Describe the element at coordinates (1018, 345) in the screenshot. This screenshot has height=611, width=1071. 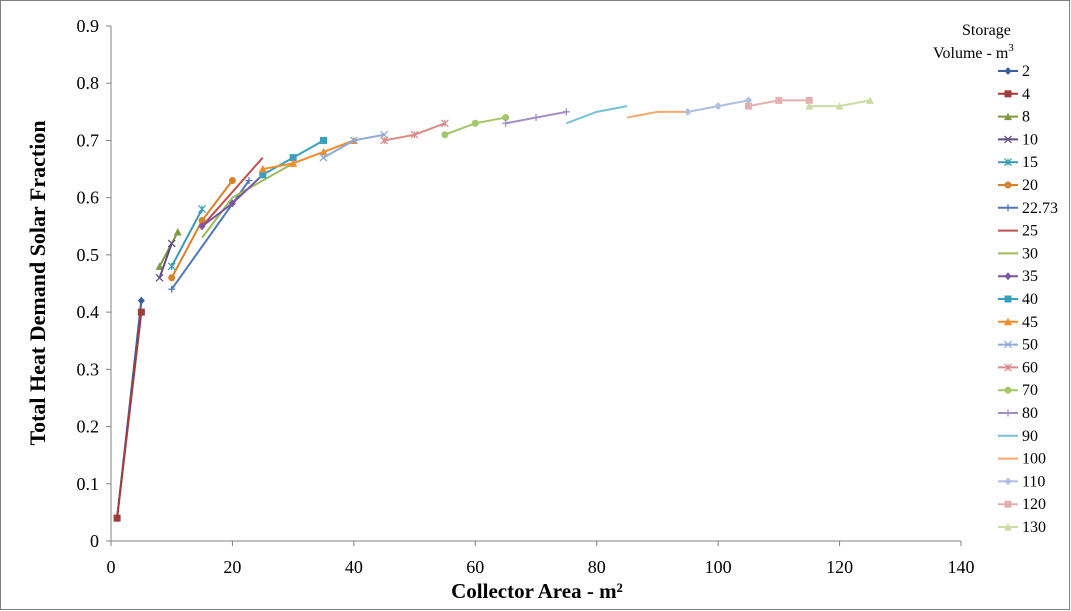
I see `legend-item: 50` at that location.